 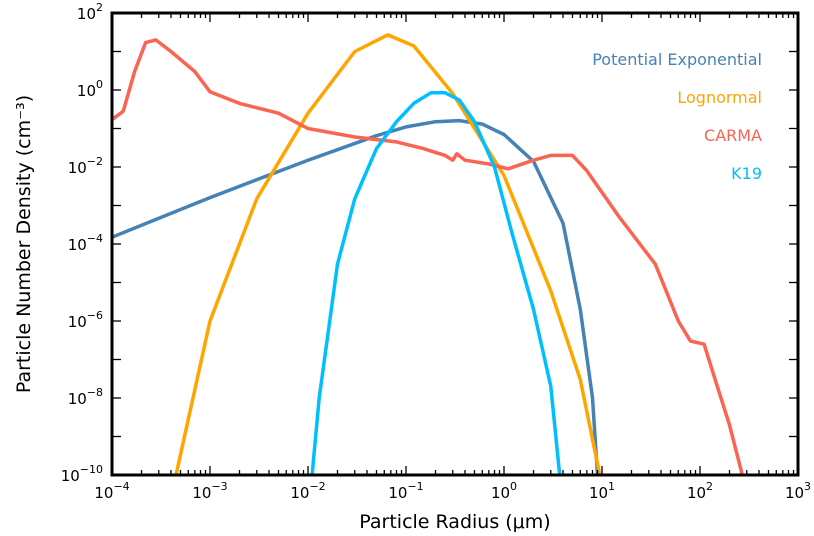 I want to click on y-tick-label: 10², so click(x=90, y=12).